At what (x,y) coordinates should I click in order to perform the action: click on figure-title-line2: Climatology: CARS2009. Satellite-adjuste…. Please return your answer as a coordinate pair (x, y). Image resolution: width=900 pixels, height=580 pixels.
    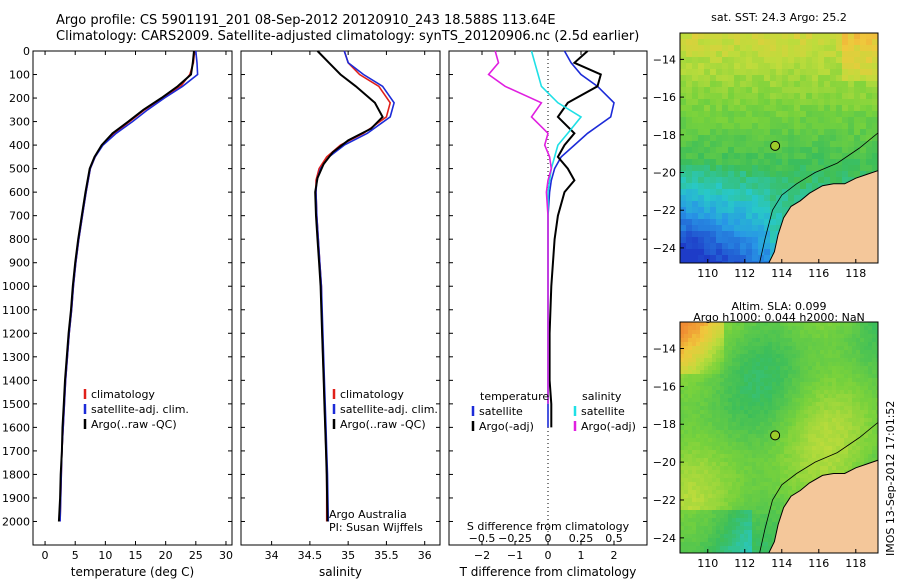
    Looking at the image, I should click on (348, 36).